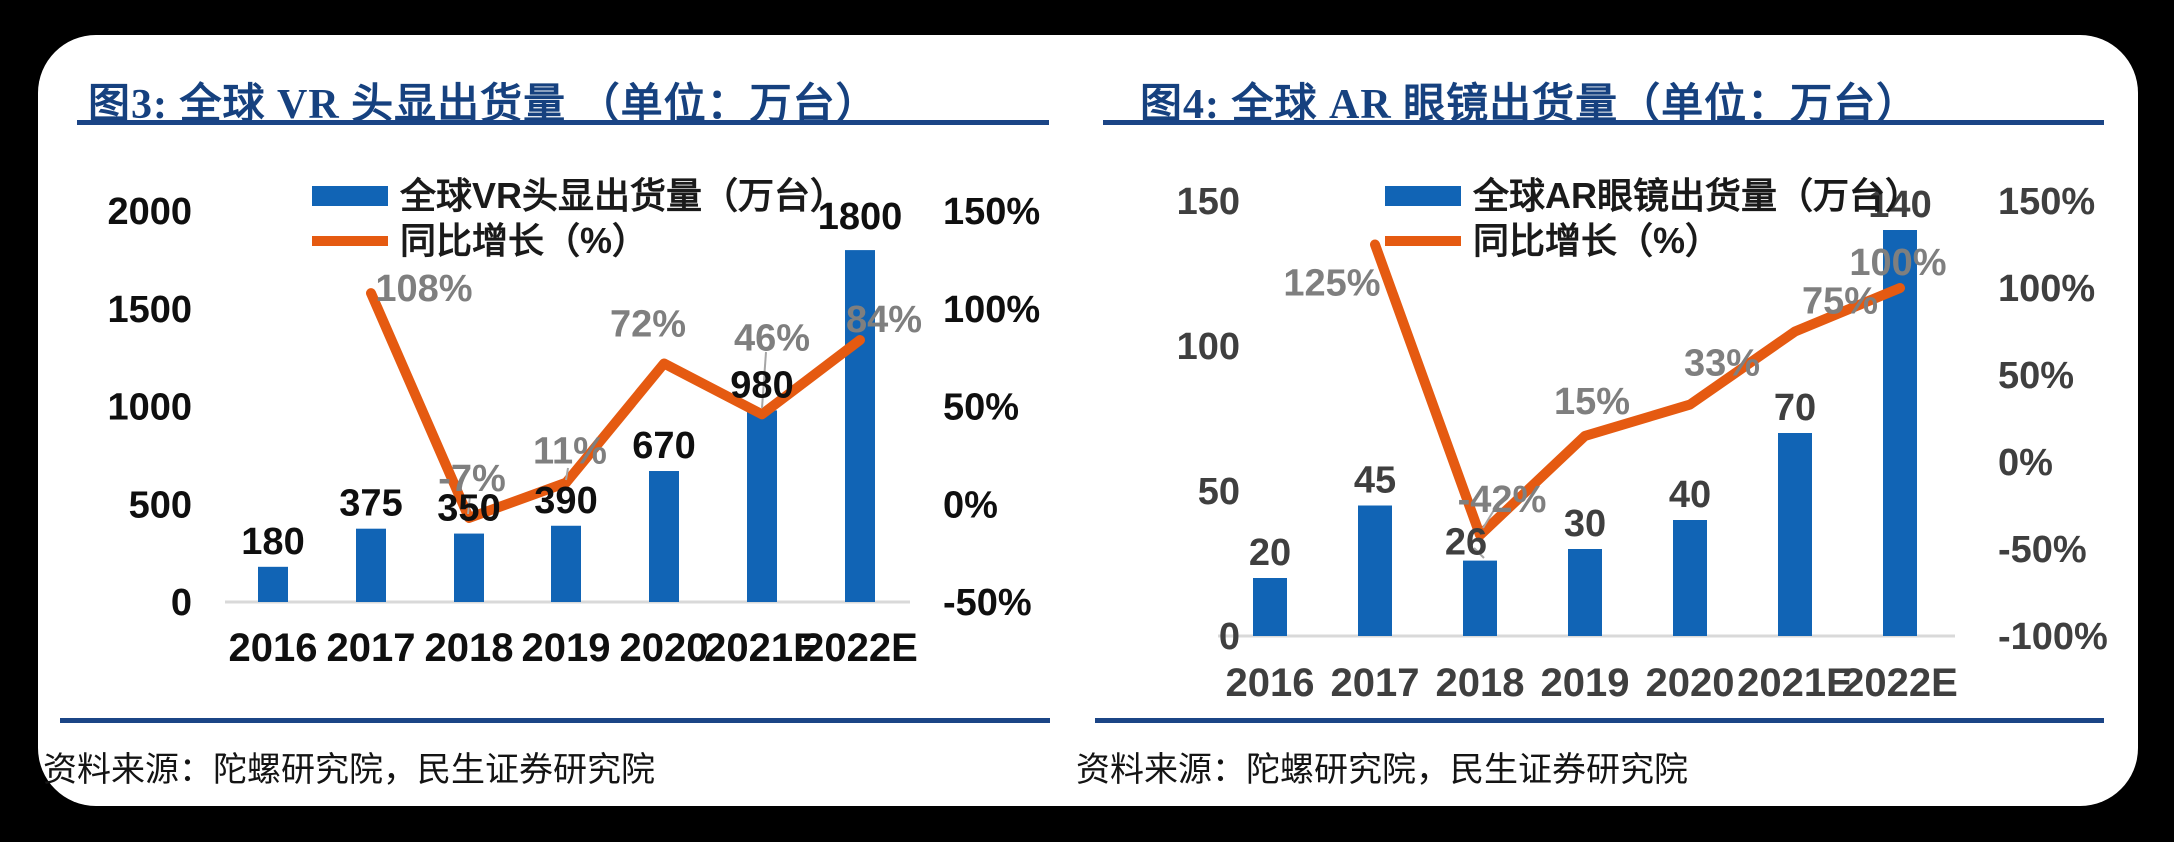 This screenshot has width=2174, height=842. What do you see at coordinates (1382, 770) in the screenshot?
I see `figure4-source-note: 资料来源：陀螺研究院，民生证券研究院` at bounding box center [1382, 770].